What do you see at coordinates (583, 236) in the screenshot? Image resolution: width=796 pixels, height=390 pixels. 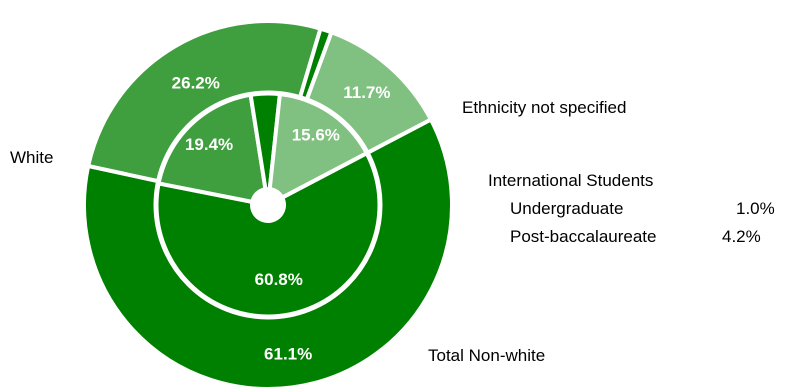 I see `label-post-baccalaureate: Post-baccalaureate` at bounding box center [583, 236].